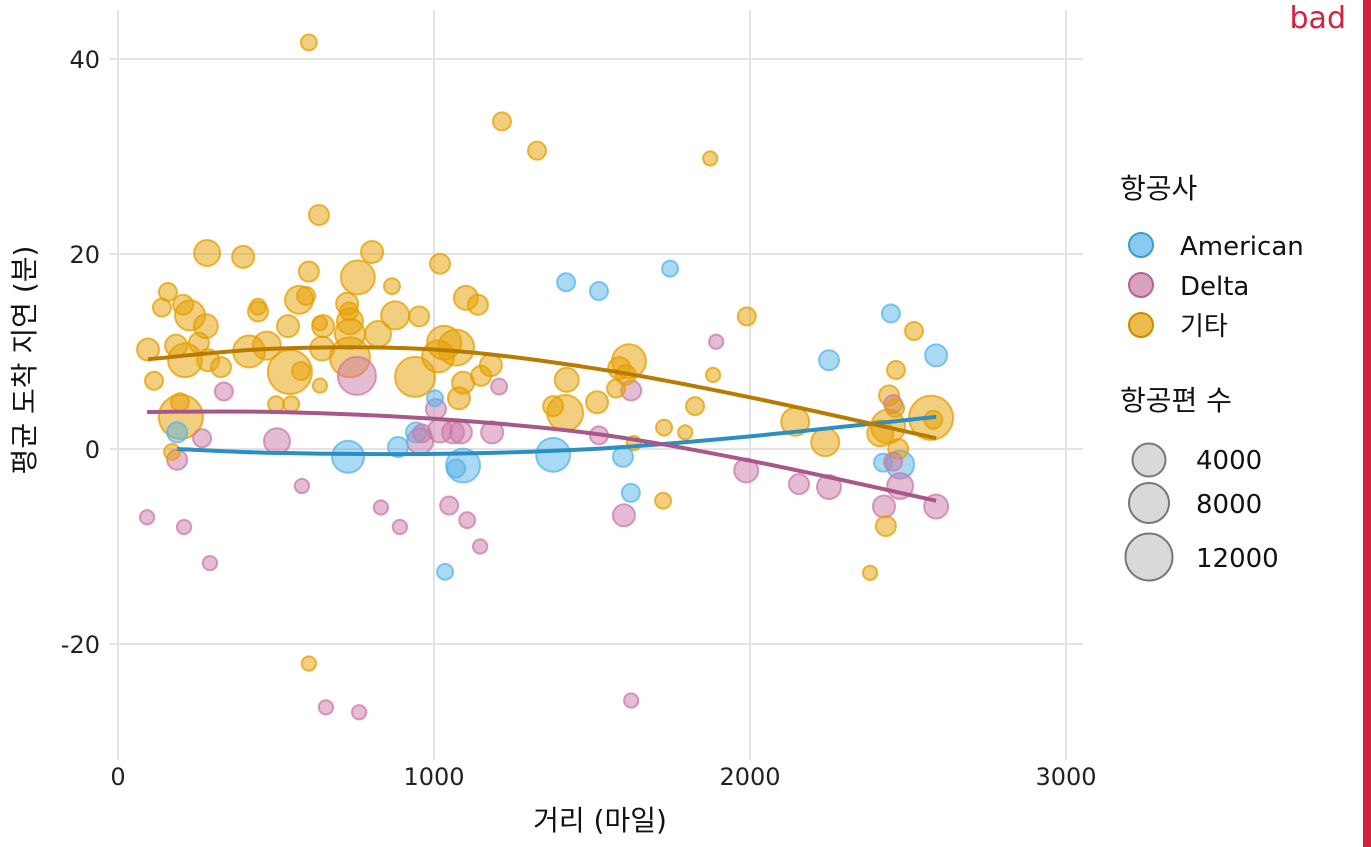  Describe the element at coordinates (1141, 285) in the screenshot. I see `legend-key-delta` at that location.